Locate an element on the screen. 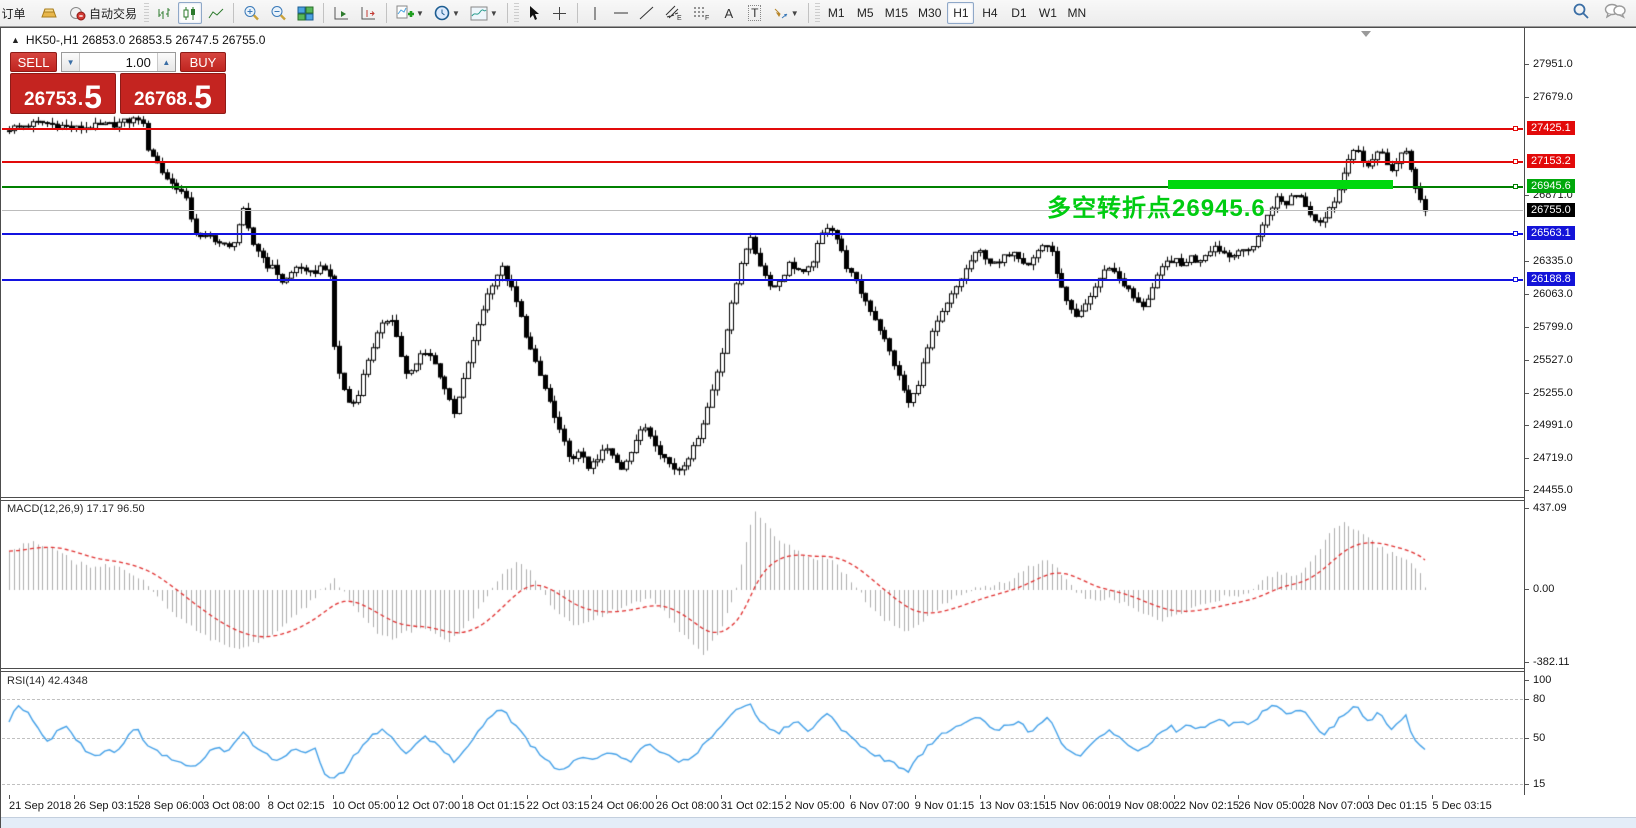 Image resolution: width=1636 pixels, height=828 pixels. price-line-label: 26945.6 is located at coordinates (1551, 186).